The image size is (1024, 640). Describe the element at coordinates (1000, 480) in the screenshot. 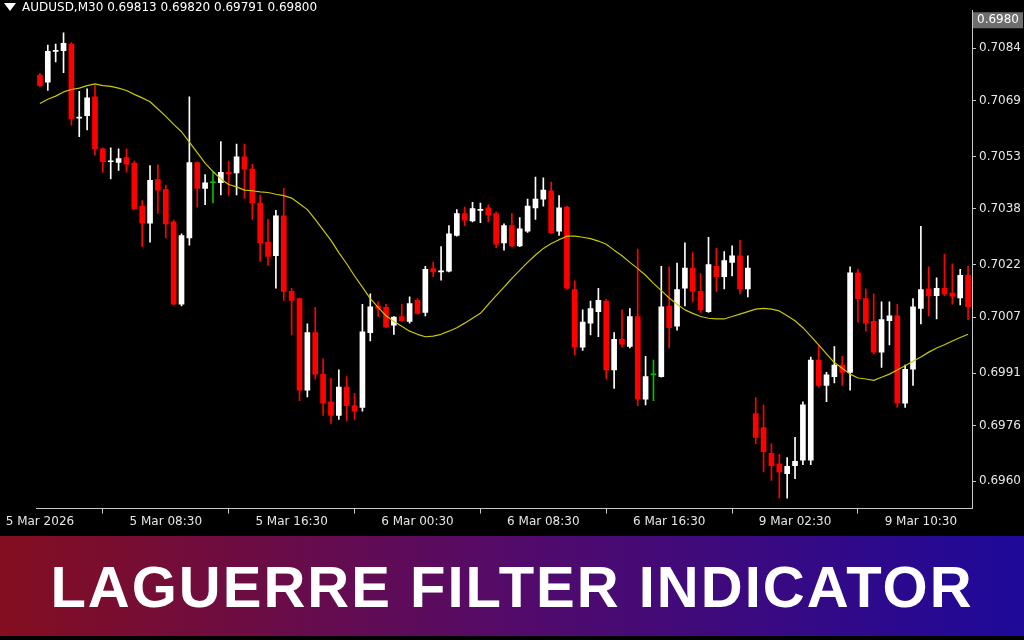

I see `y-tick-label: 0.6960` at that location.